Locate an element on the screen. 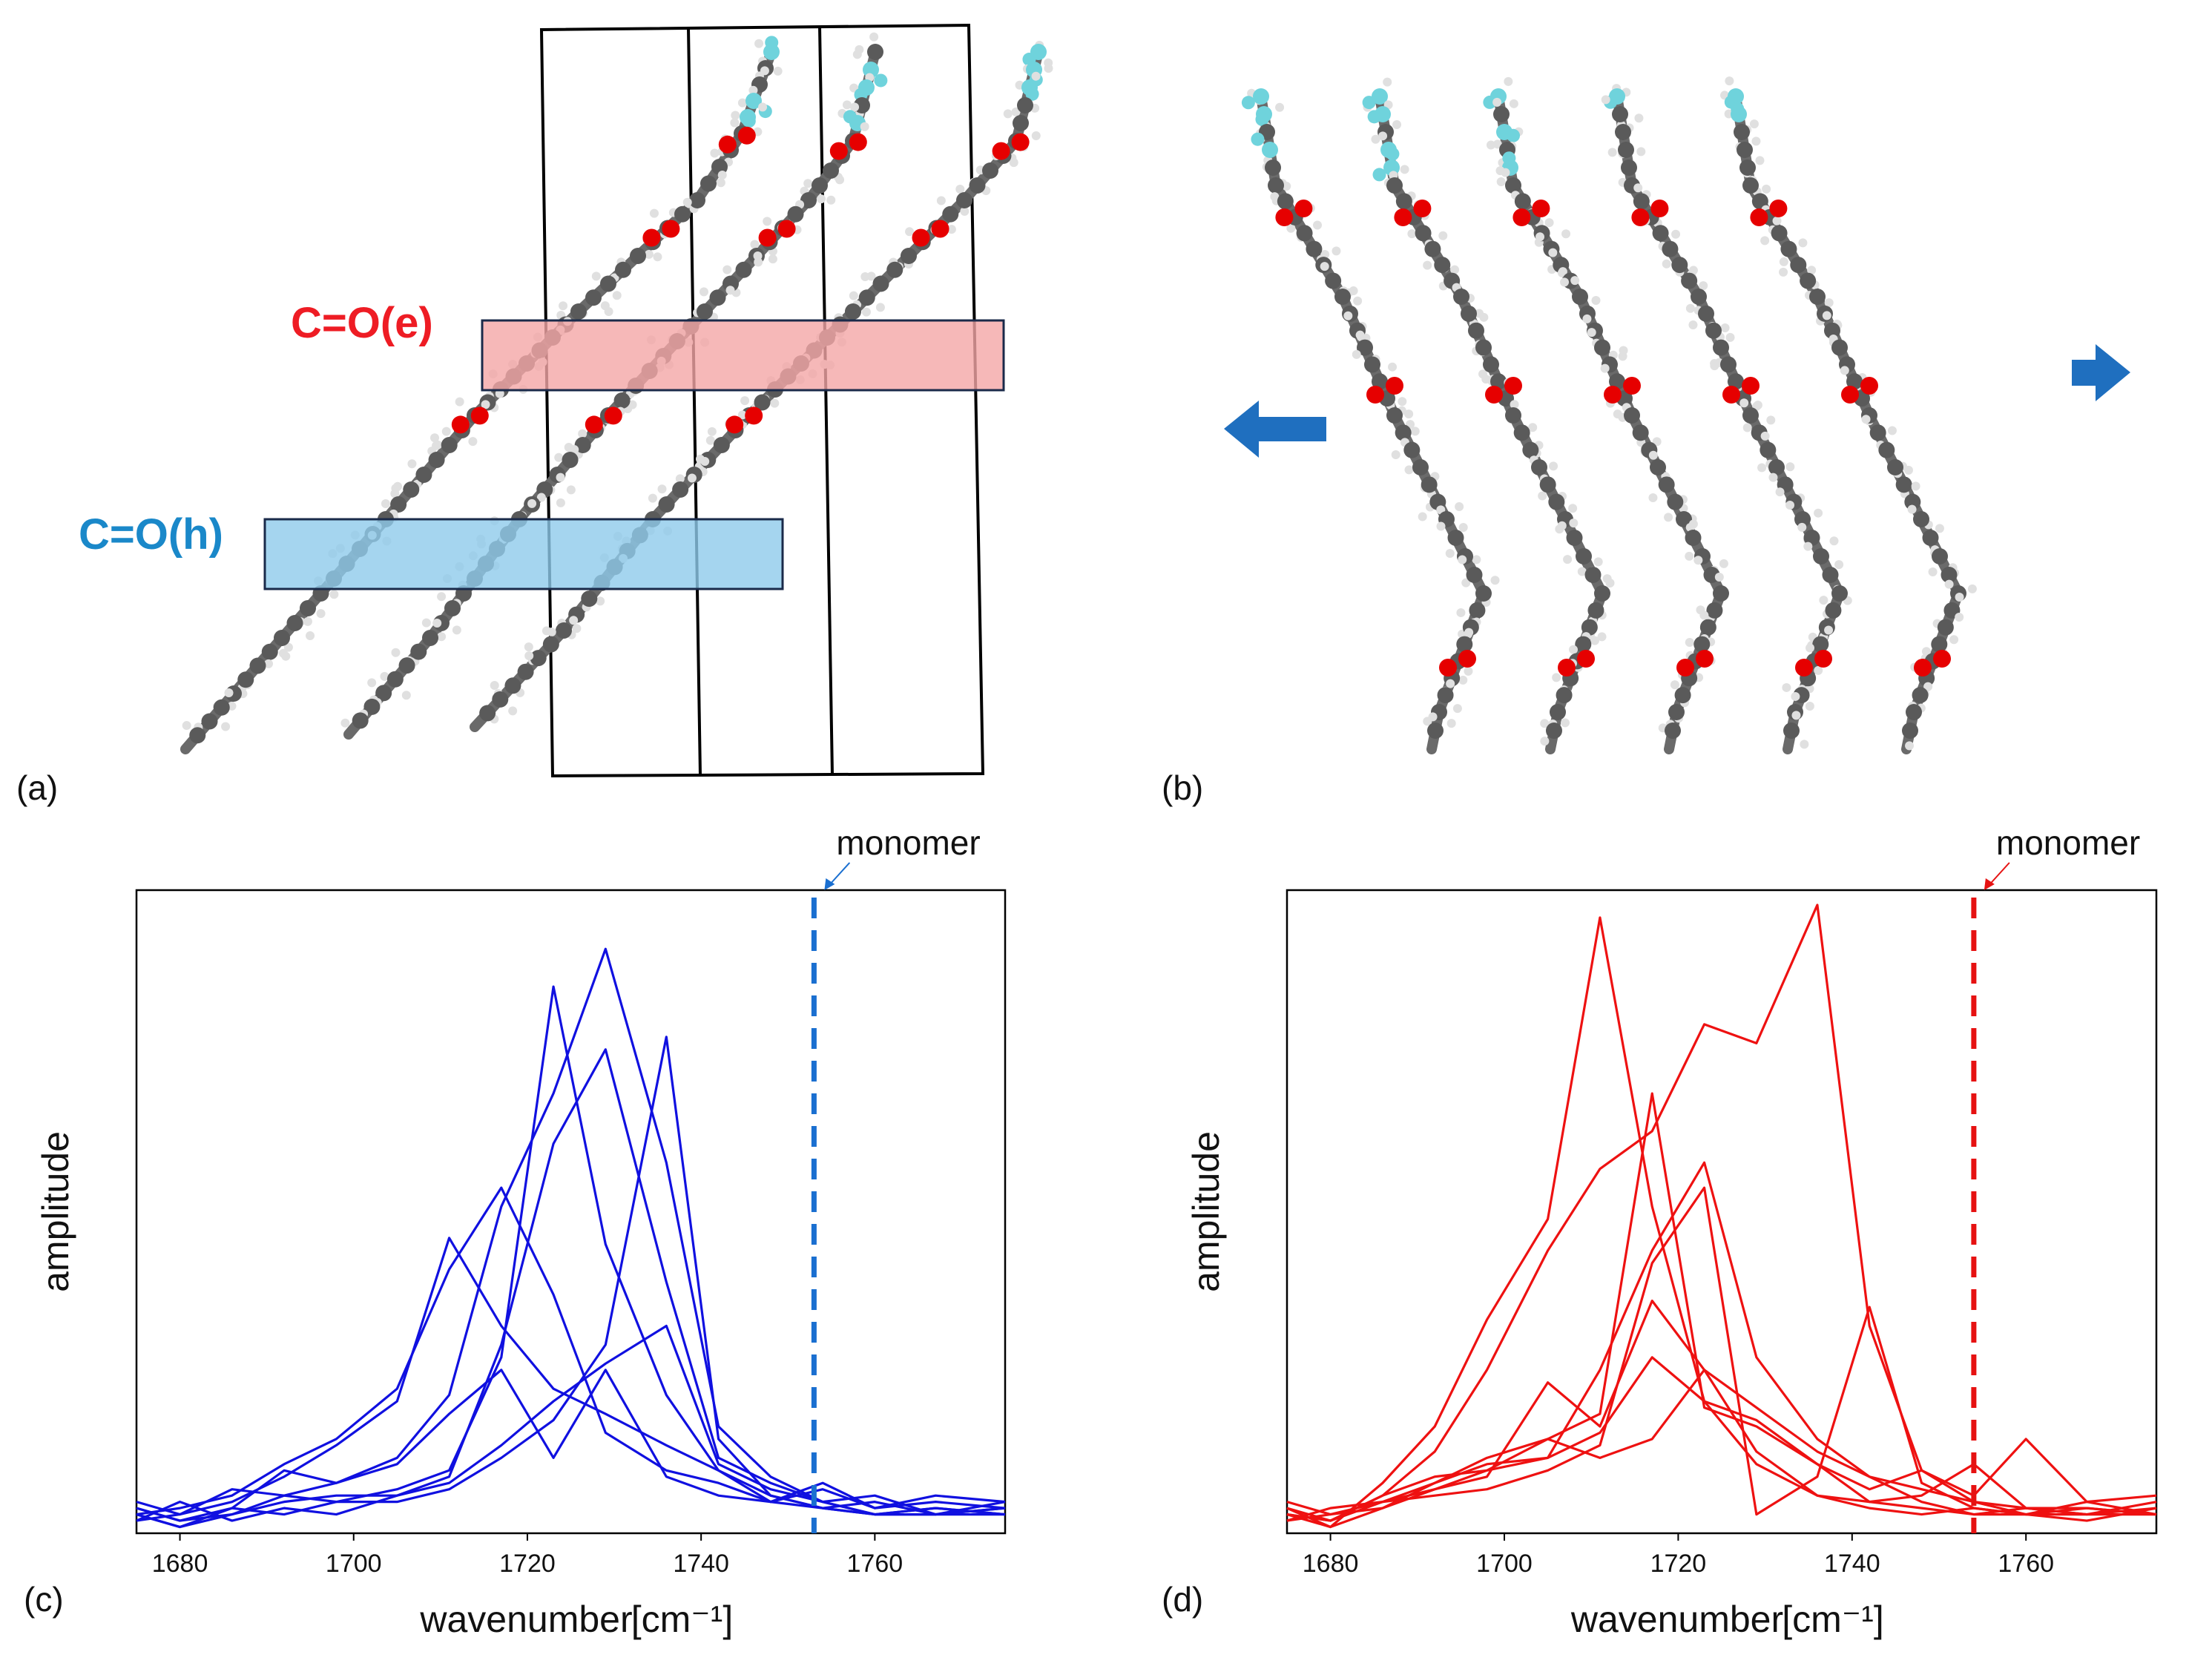 The height and width of the screenshot is (1669, 2212). molecule-chains-b is located at coordinates (1609, 415).